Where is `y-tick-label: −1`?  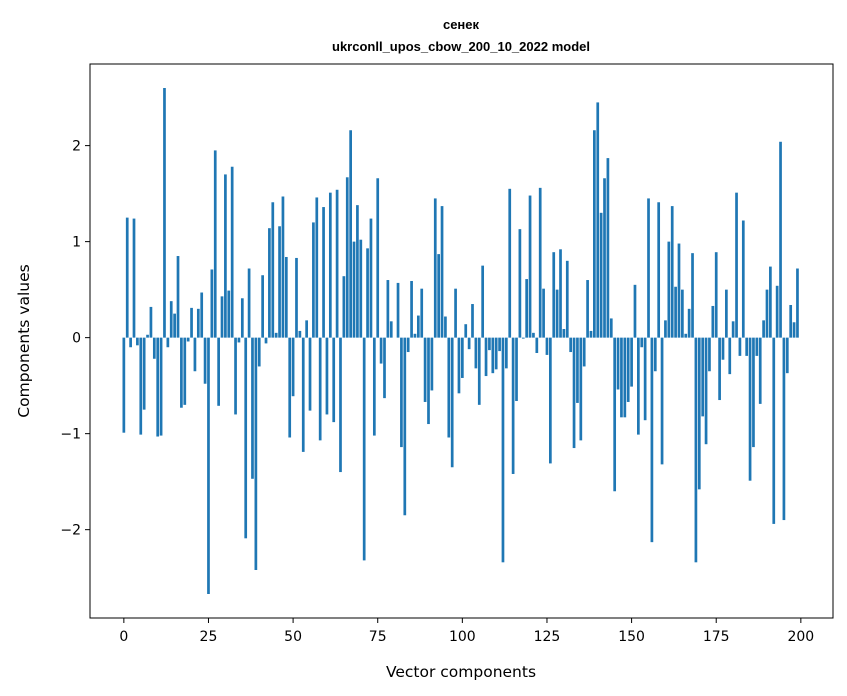 y-tick-label: −1 is located at coordinates (70, 435).